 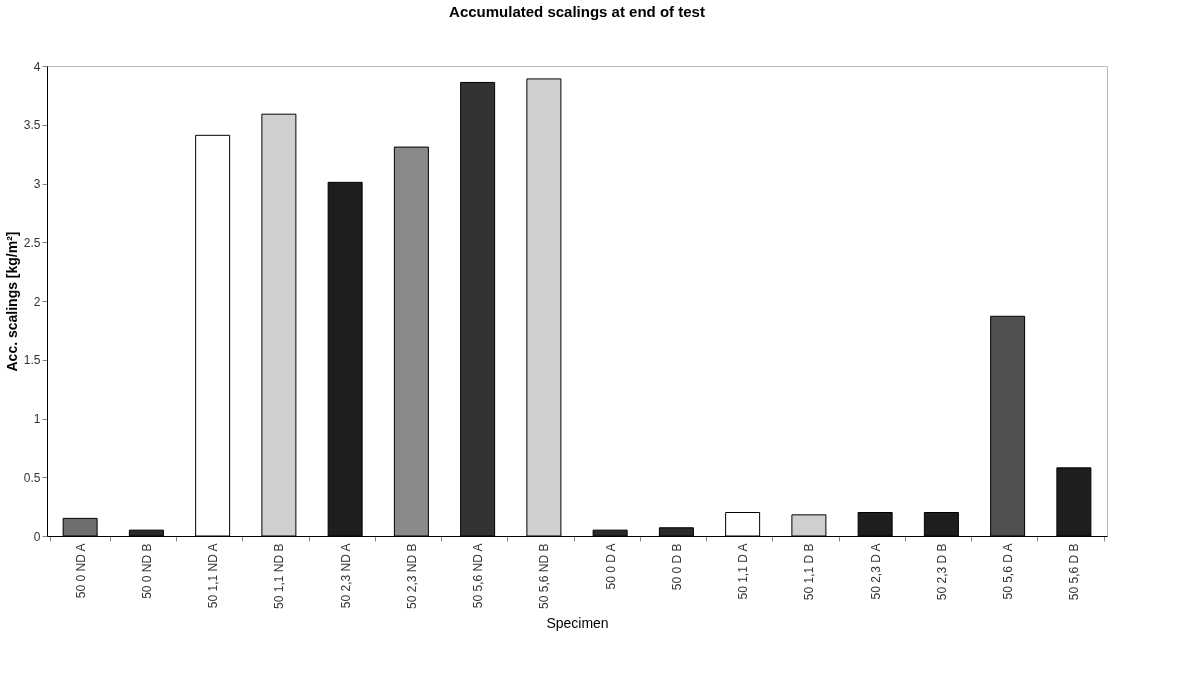 What do you see at coordinates (32, 360) in the screenshot?
I see `y-tick-label: 1.5` at bounding box center [32, 360].